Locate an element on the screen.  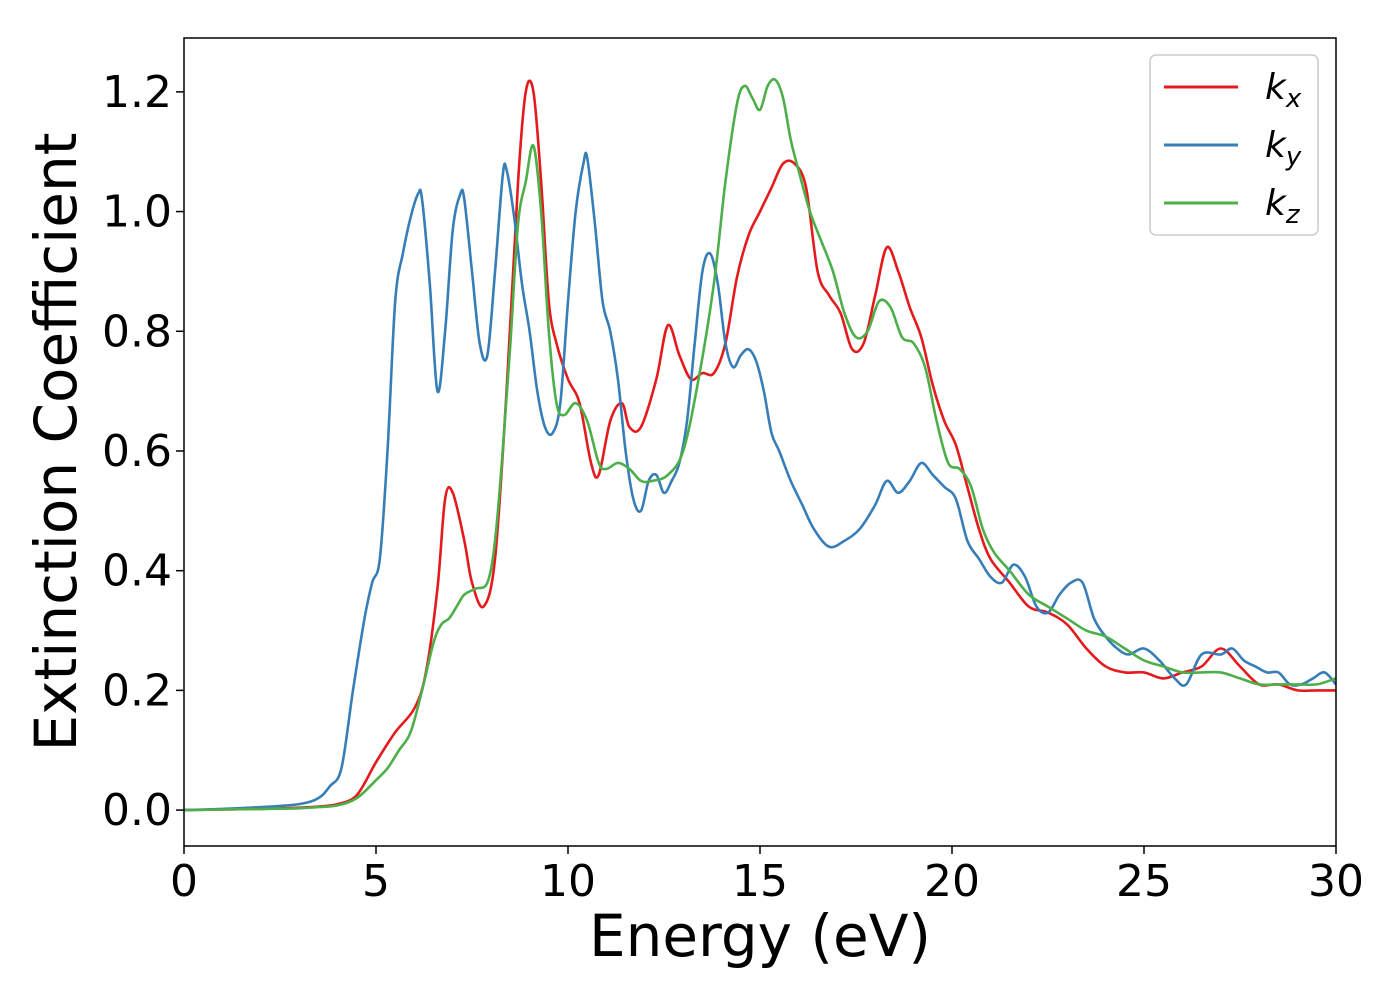
x-tick-label: 30 is located at coordinates (1336, 881).